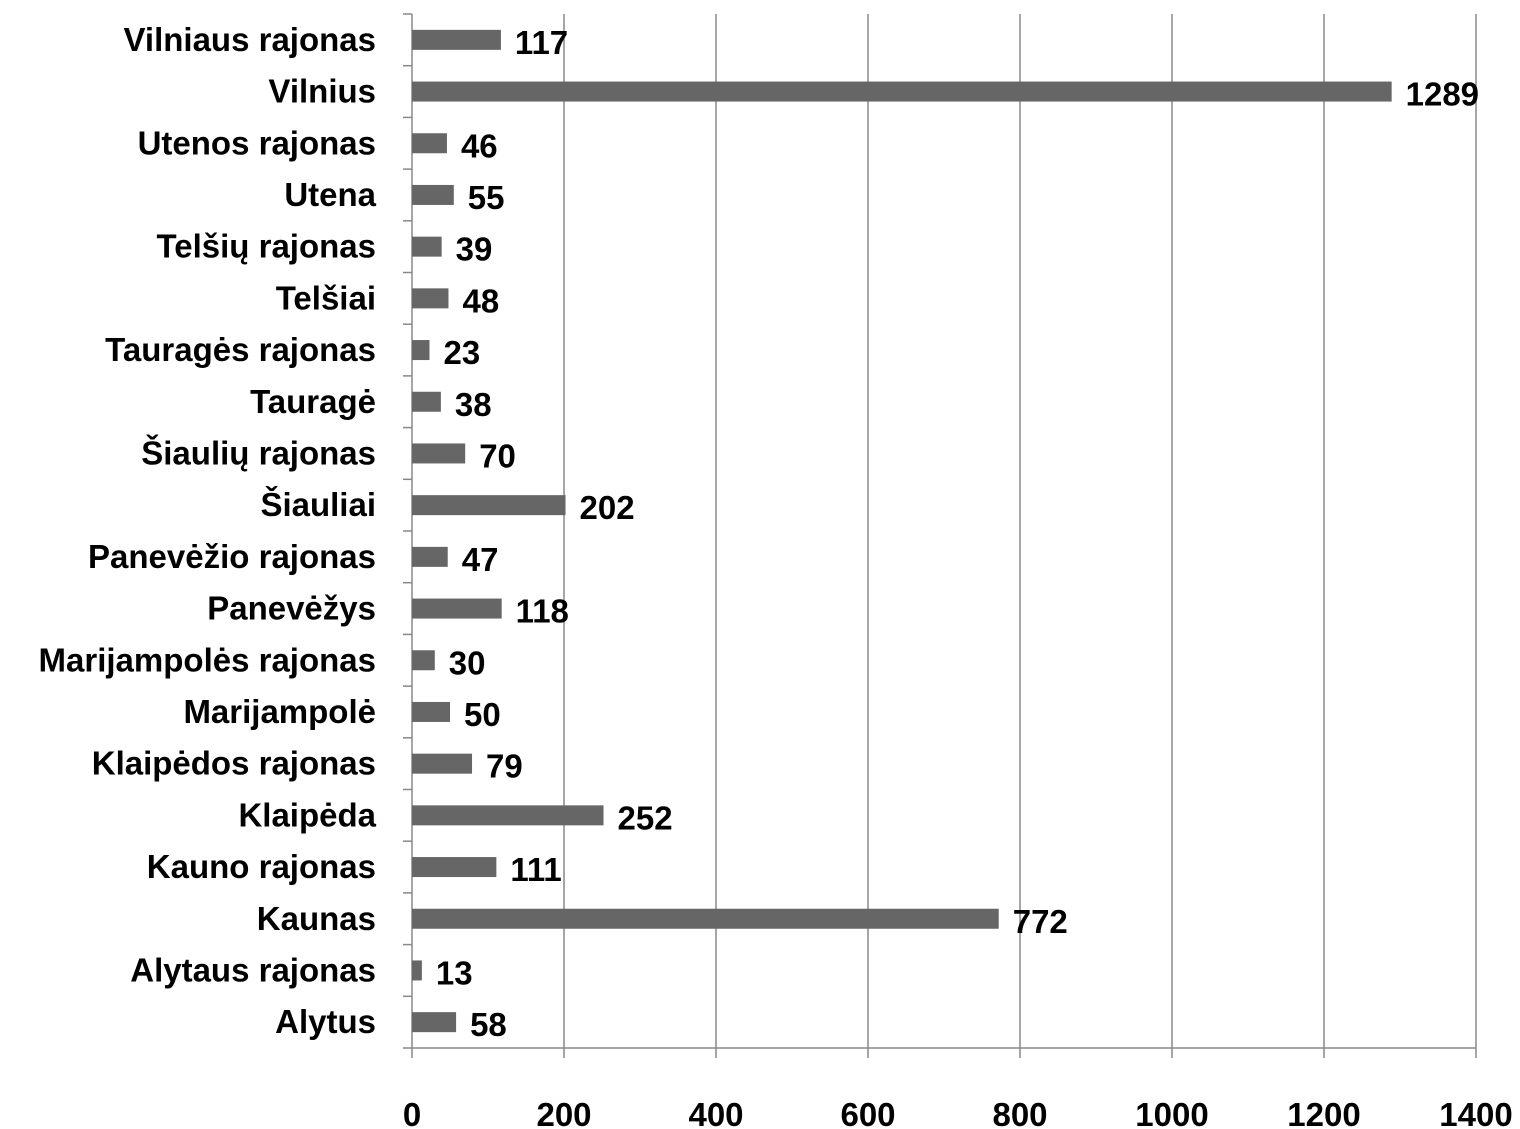 The width and height of the screenshot is (1520, 1129). I want to click on category-label: Alytaus rajonas, so click(253, 969).